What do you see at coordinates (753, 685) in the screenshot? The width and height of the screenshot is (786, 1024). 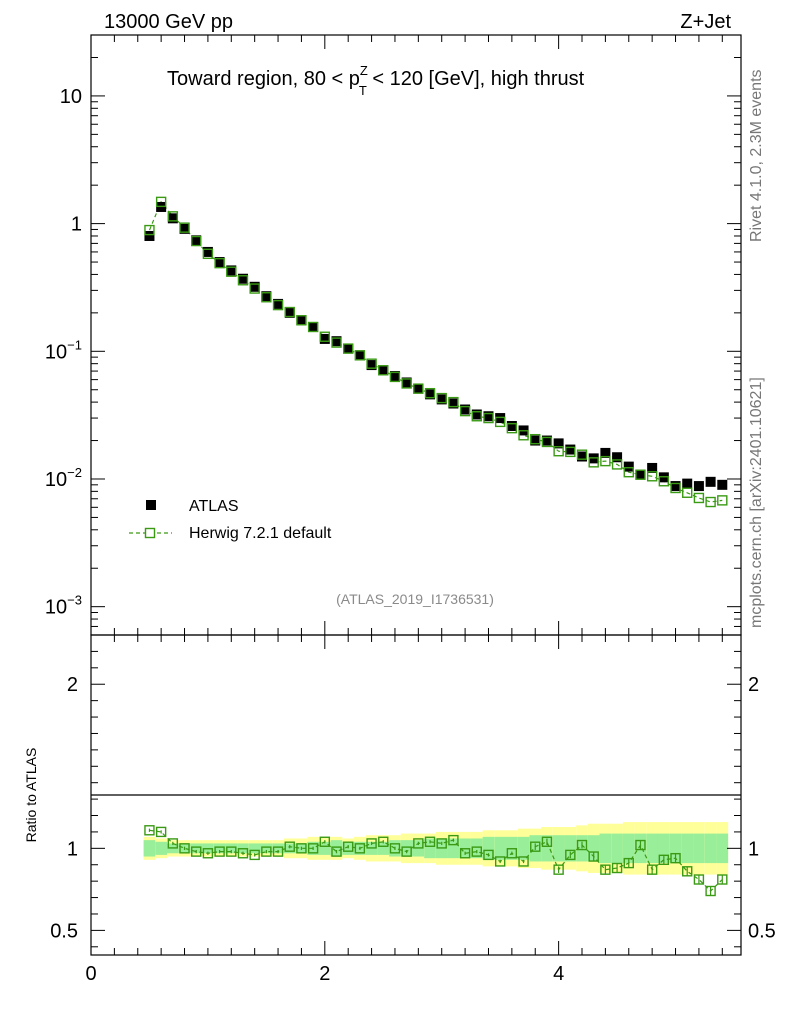 I see `ratio-ytick-label-right: 2` at bounding box center [753, 685].